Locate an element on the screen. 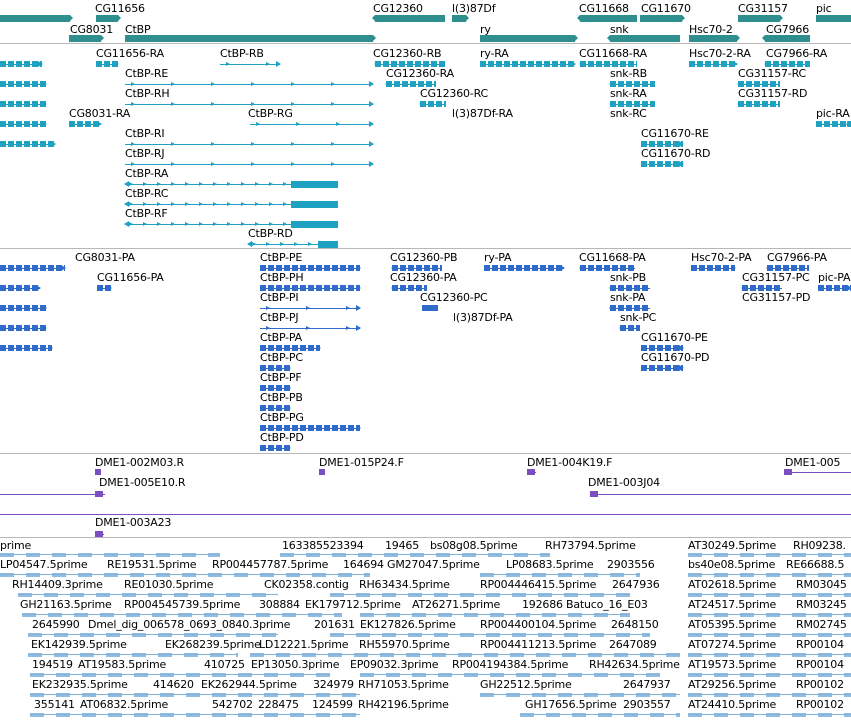 This screenshot has width=851, height=721. est-label: EK142939.5prime is located at coordinates (79, 644).